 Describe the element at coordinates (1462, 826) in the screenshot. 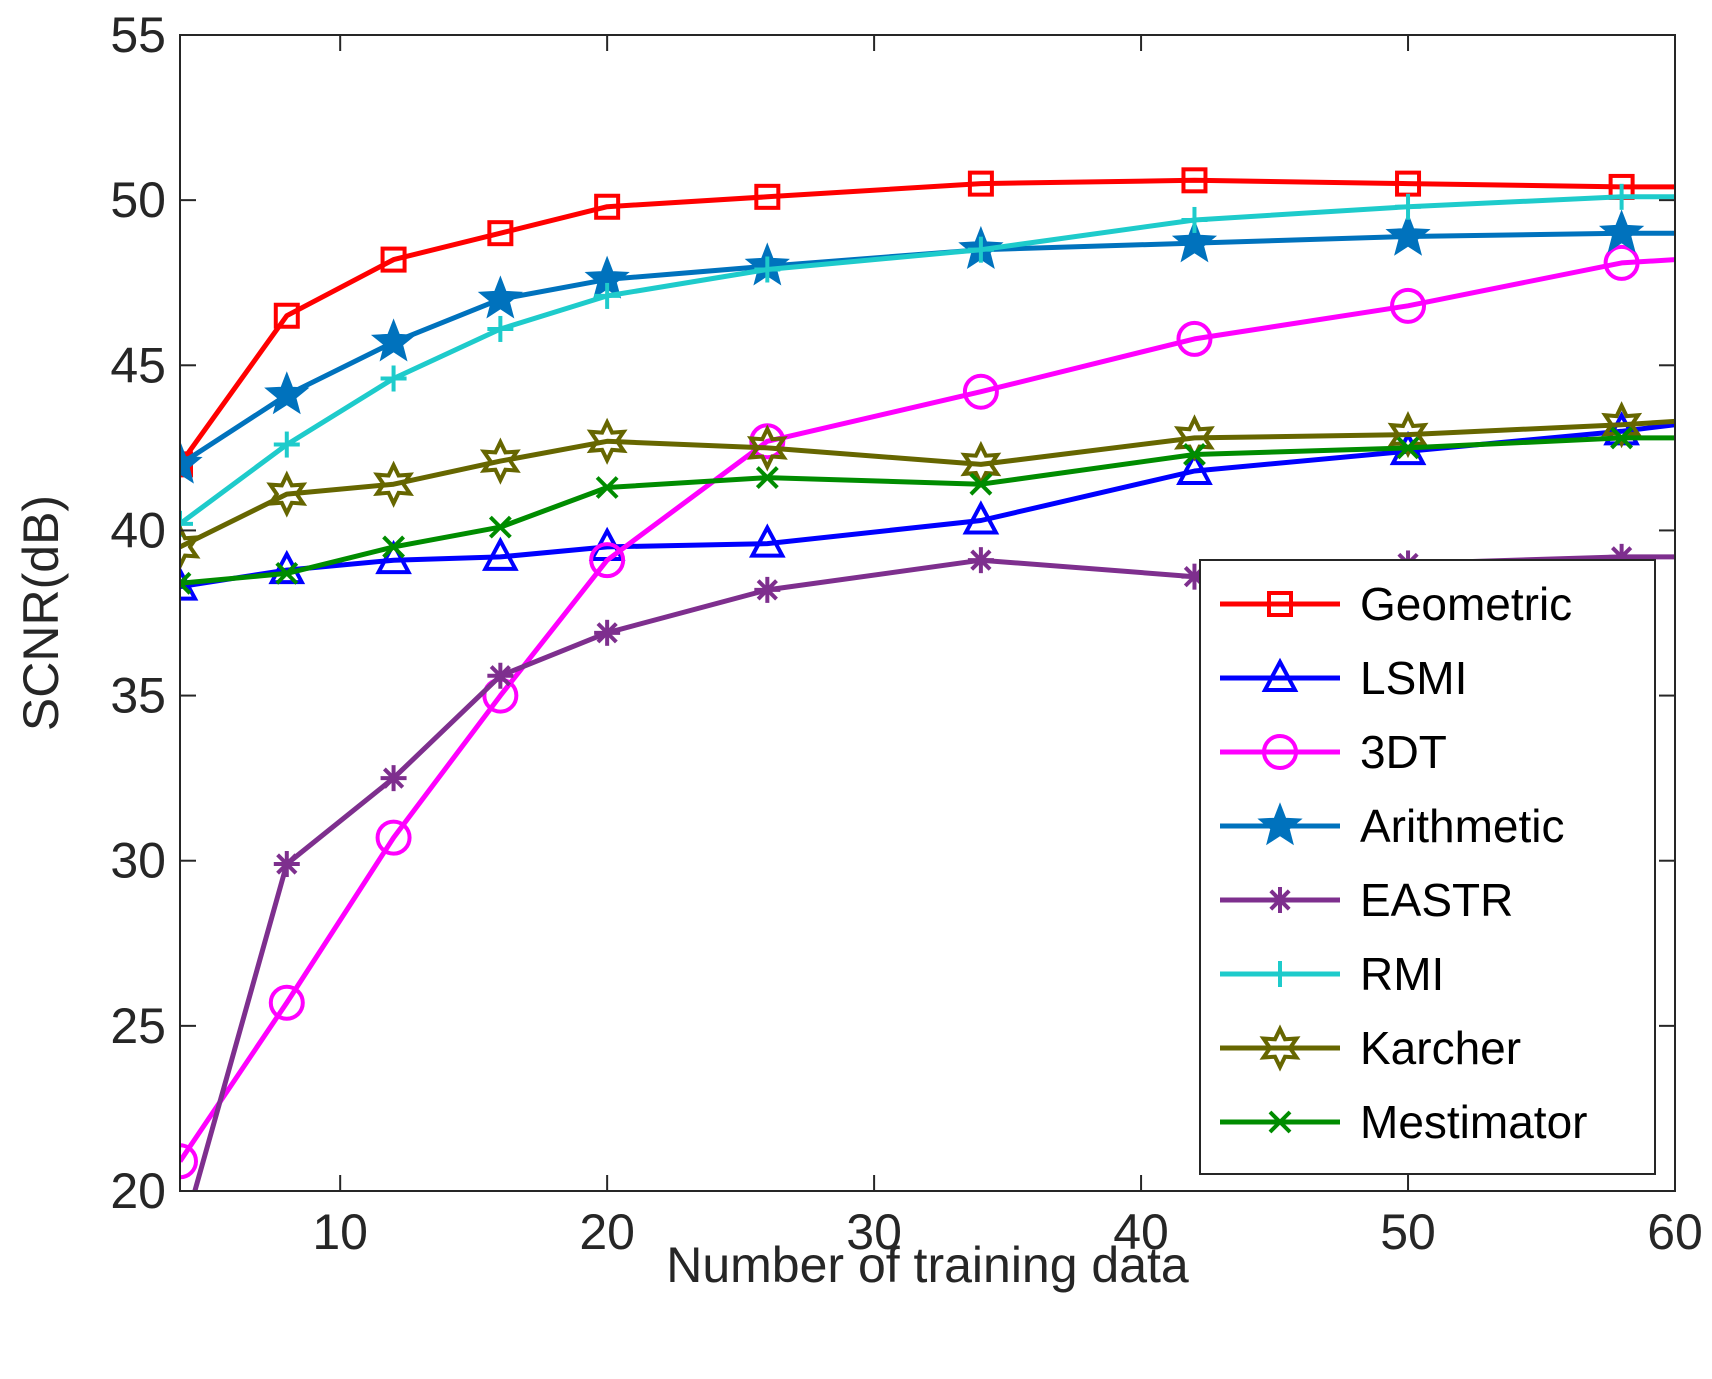

I see `legend-label: Arithmetic` at that location.